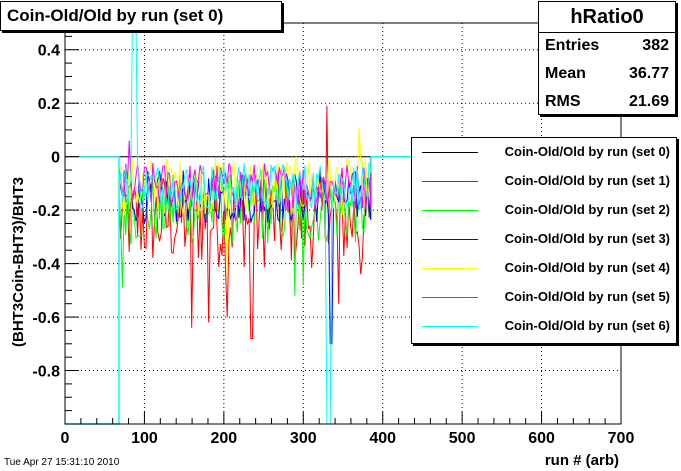 This screenshot has width=681, height=471. I want to click on x-tick-label: 200, so click(224, 438).